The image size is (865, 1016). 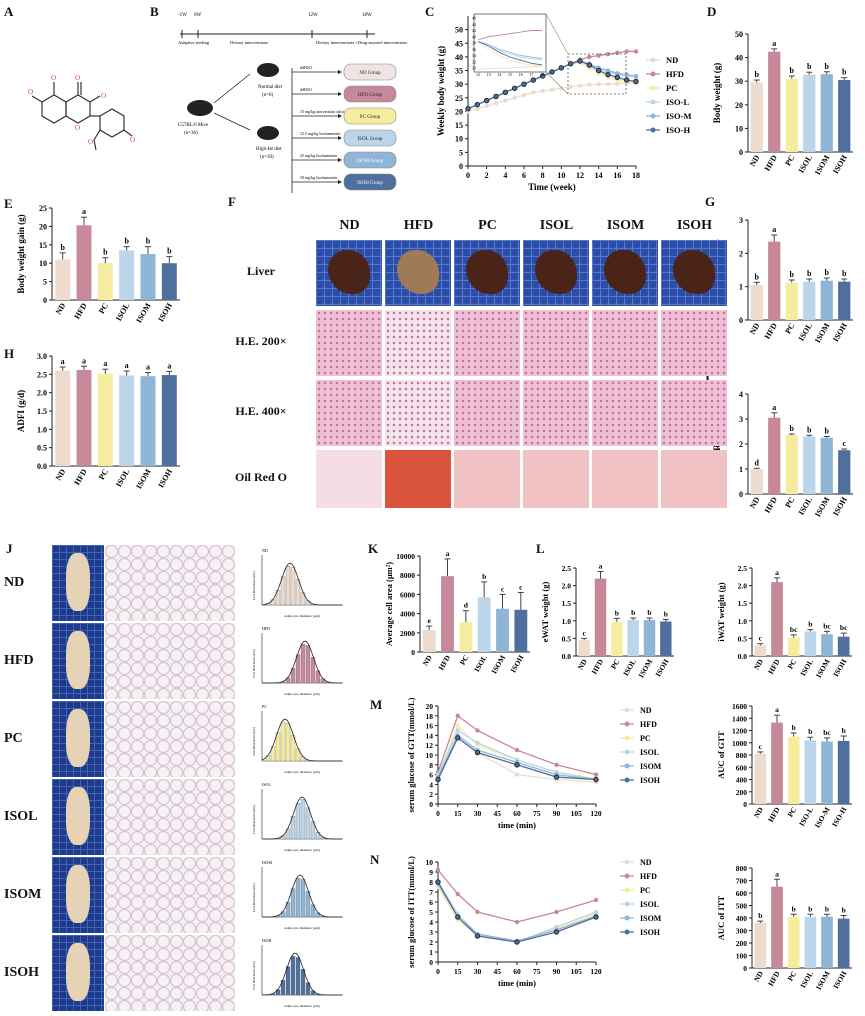 I want to click on histogram-y-label: Cell Distribution(%), so click(x=254, y=975).